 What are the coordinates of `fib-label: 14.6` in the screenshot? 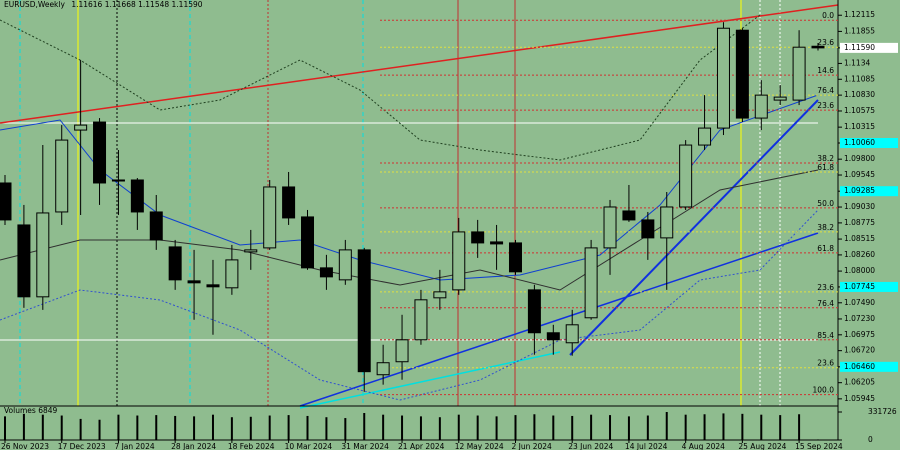 It's located at (825, 70).